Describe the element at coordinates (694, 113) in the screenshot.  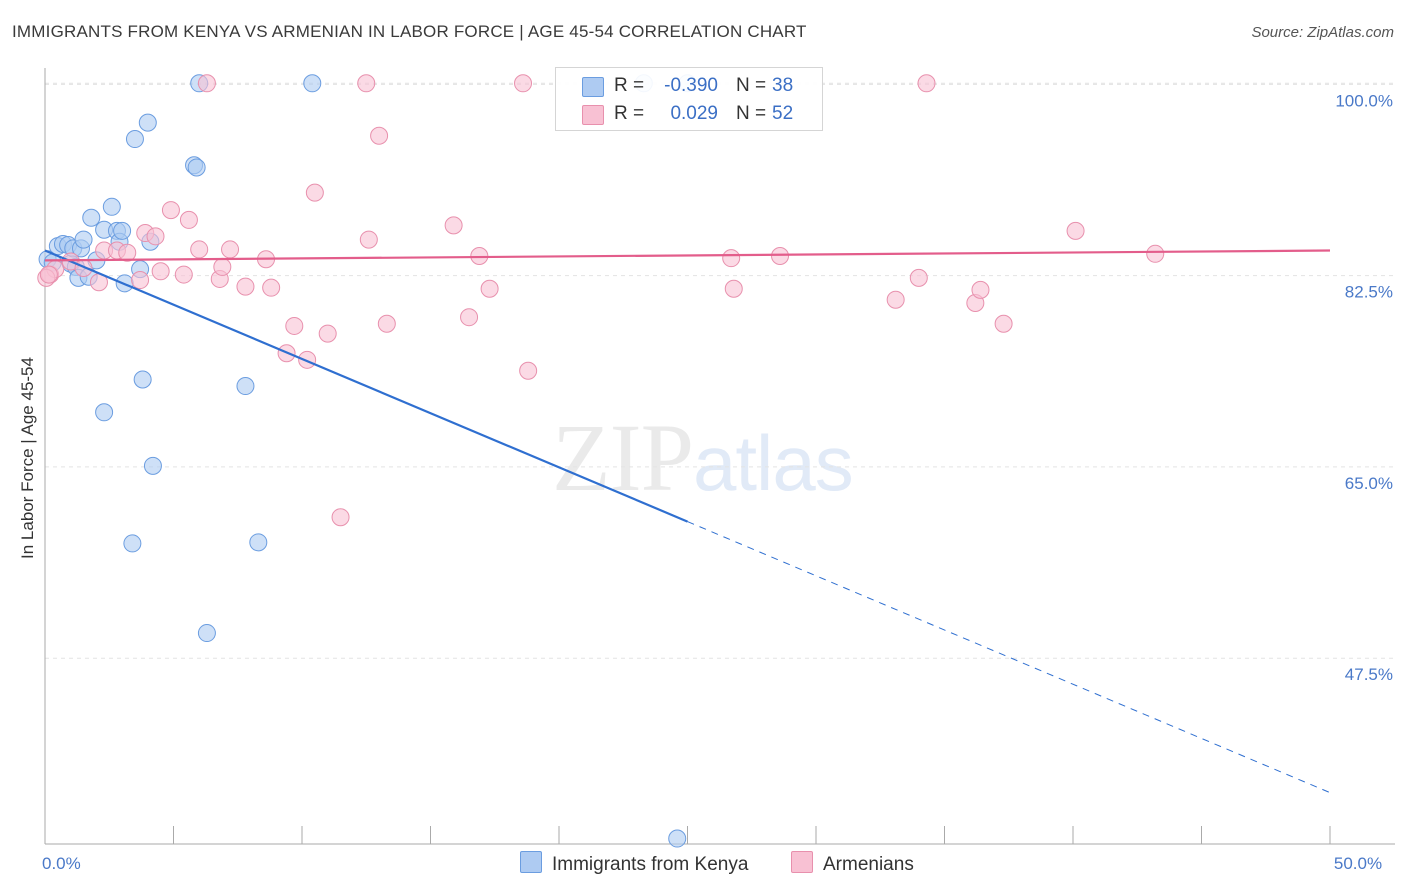
I see `legend-r-value-armenians: 0.029` at that location.